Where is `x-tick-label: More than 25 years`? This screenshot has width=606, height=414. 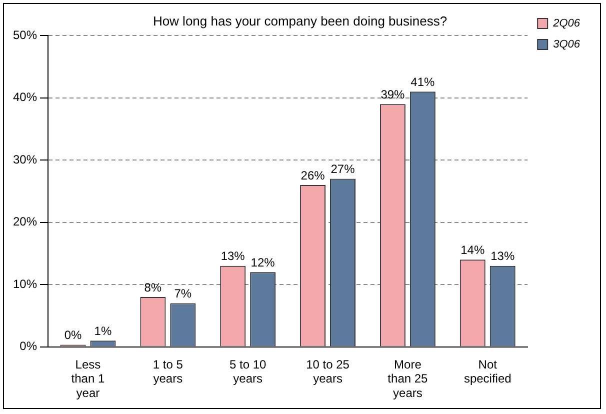 x-tick-label: More than 25 years is located at coordinates (408, 378).